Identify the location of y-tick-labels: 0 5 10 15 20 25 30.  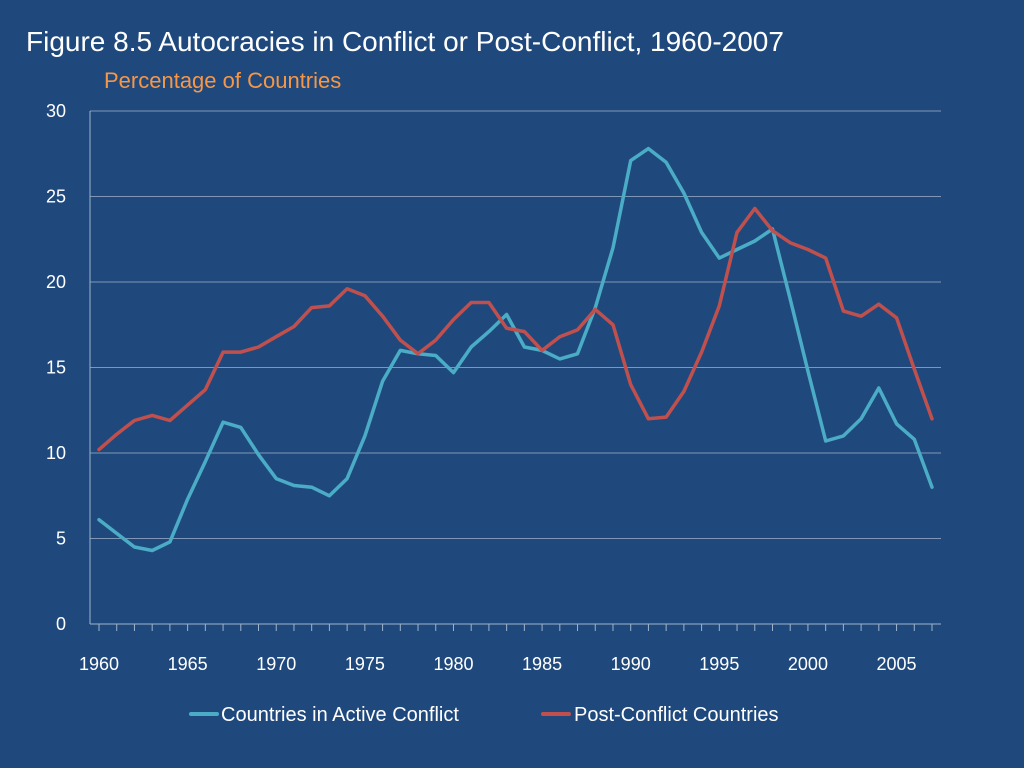
(56, 367).